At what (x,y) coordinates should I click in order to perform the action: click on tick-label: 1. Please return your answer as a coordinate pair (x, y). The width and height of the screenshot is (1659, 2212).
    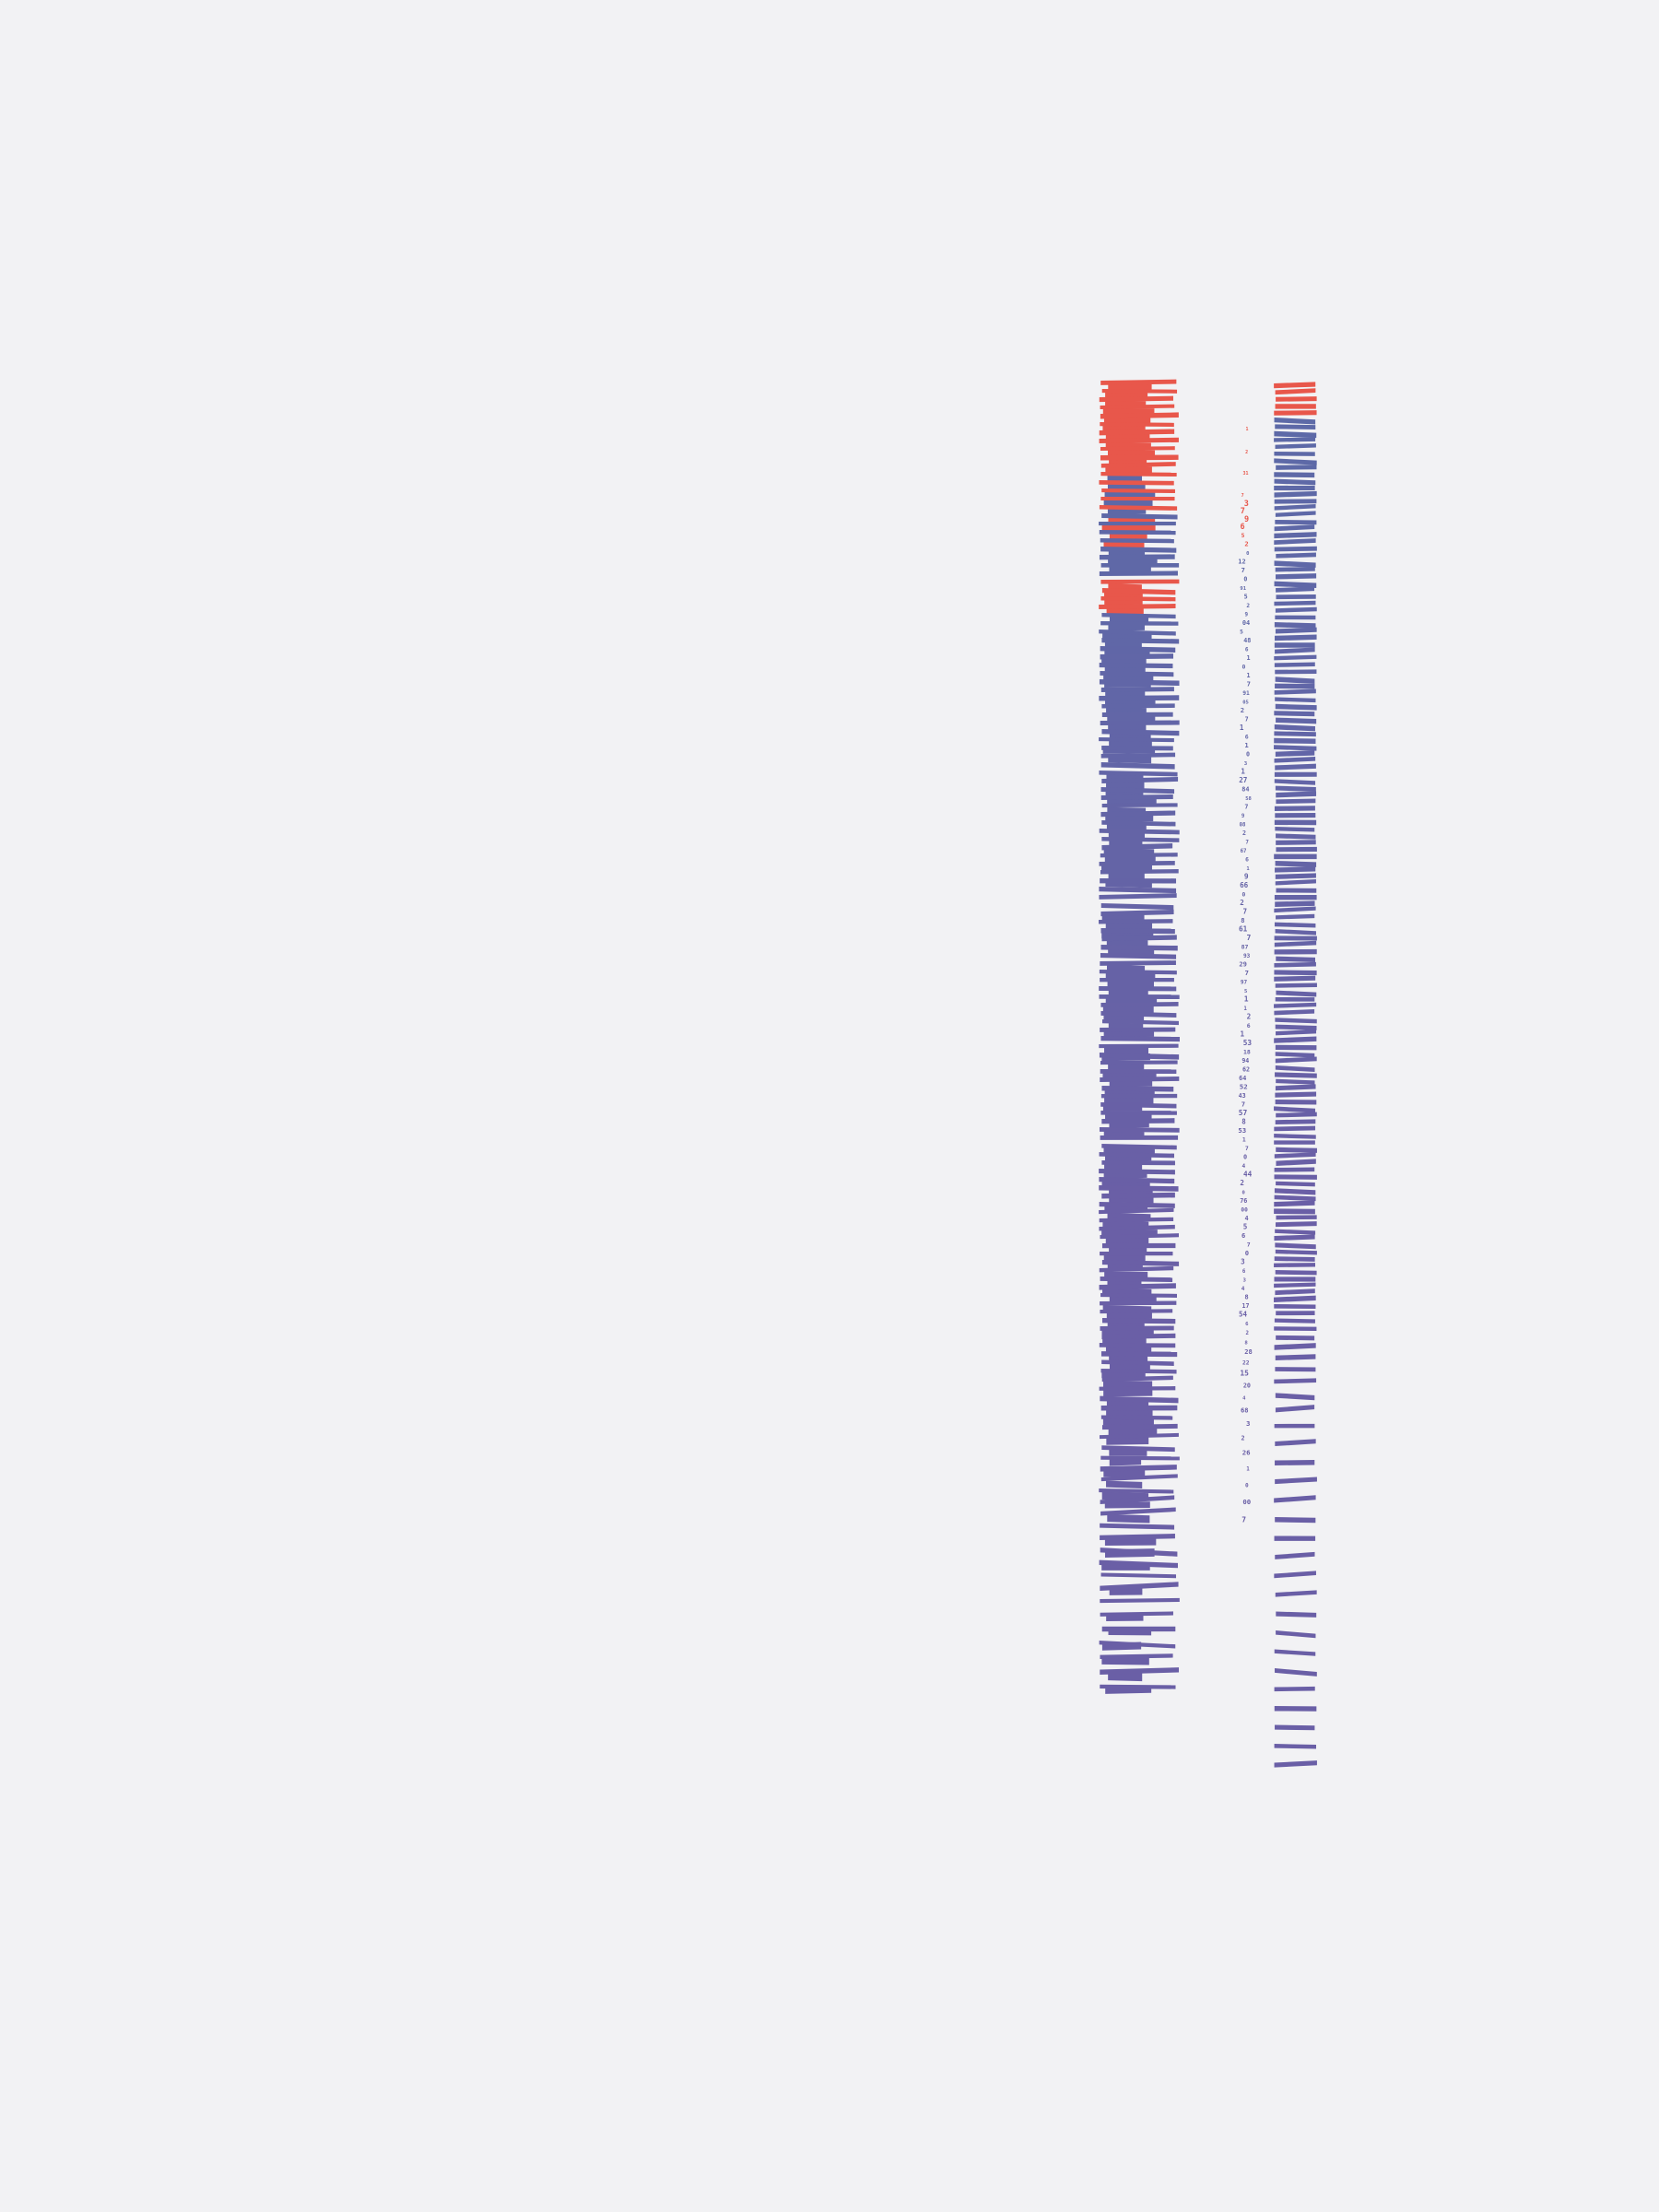
    Looking at the image, I should click on (1248, 1470).